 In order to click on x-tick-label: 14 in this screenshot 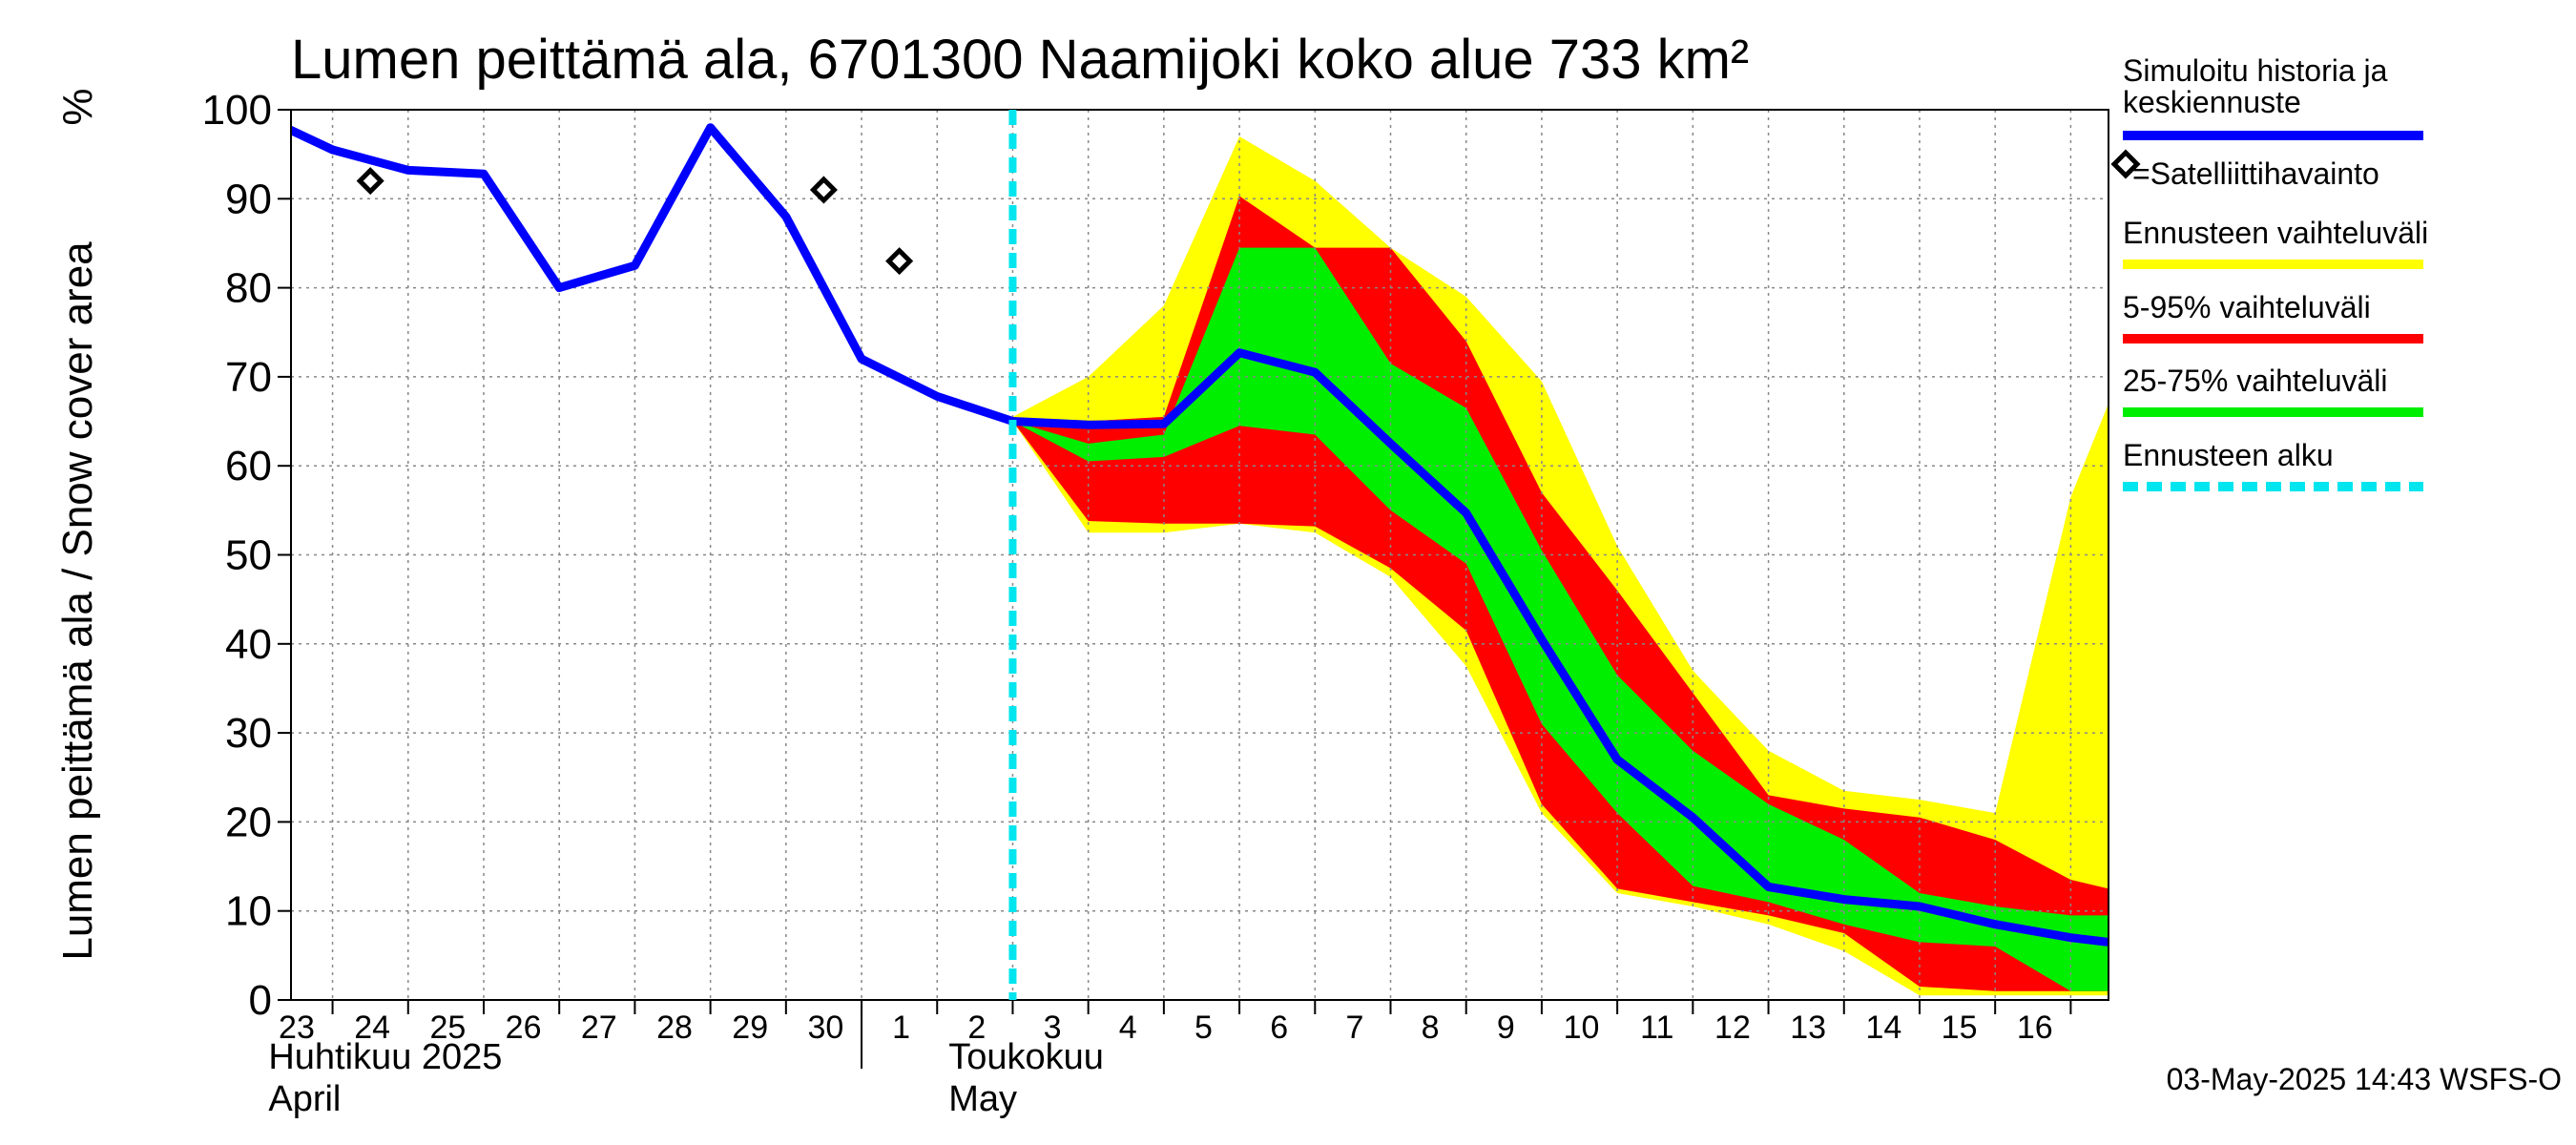, I will do `click(1883, 1028)`.